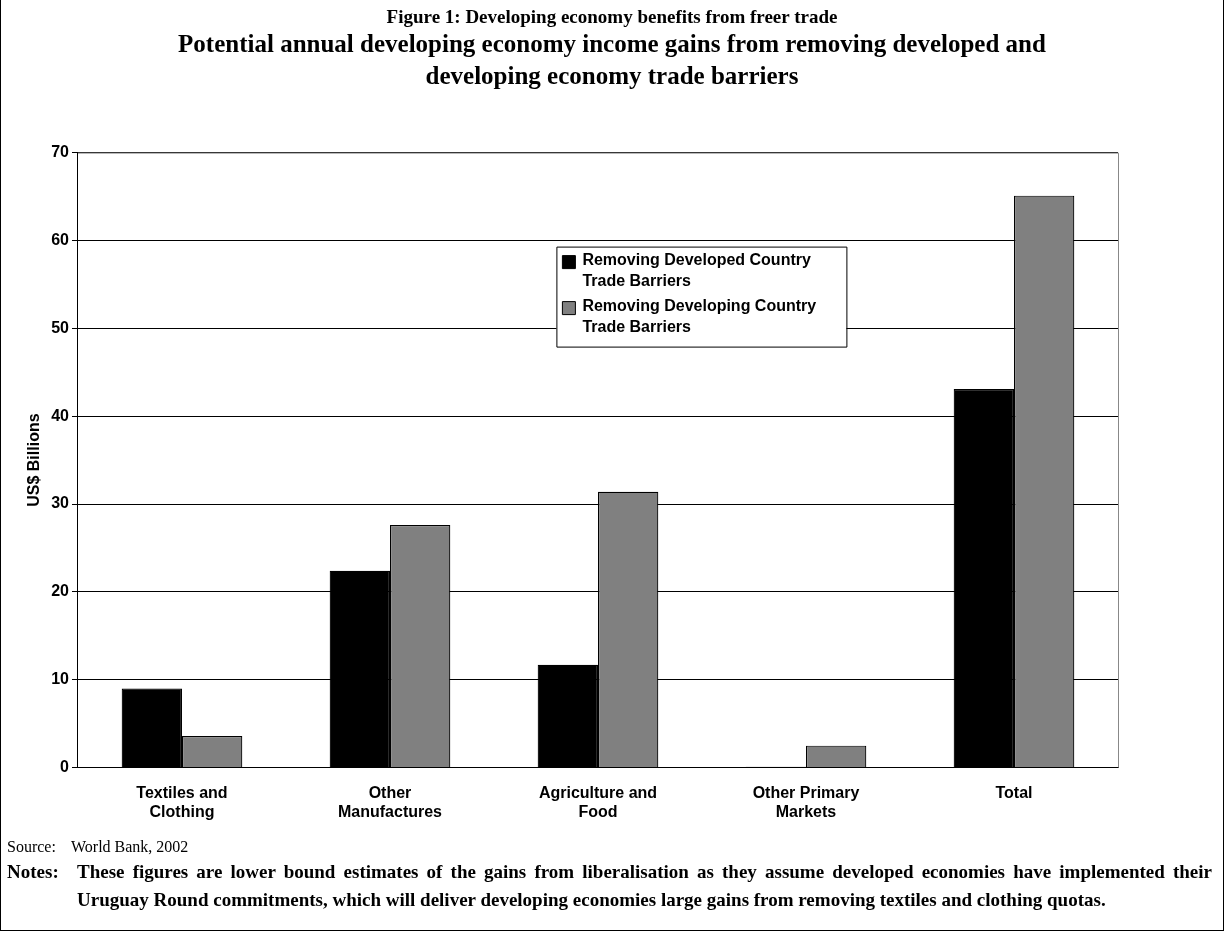 The height and width of the screenshot is (933, 1226). What do you see at coordinates (612, 60) in the screenshot?
I see `chart-subtitle: Potential annual developing economy income gains from removing developed and developing economy trade barriers` at bounding box center [612, 60].